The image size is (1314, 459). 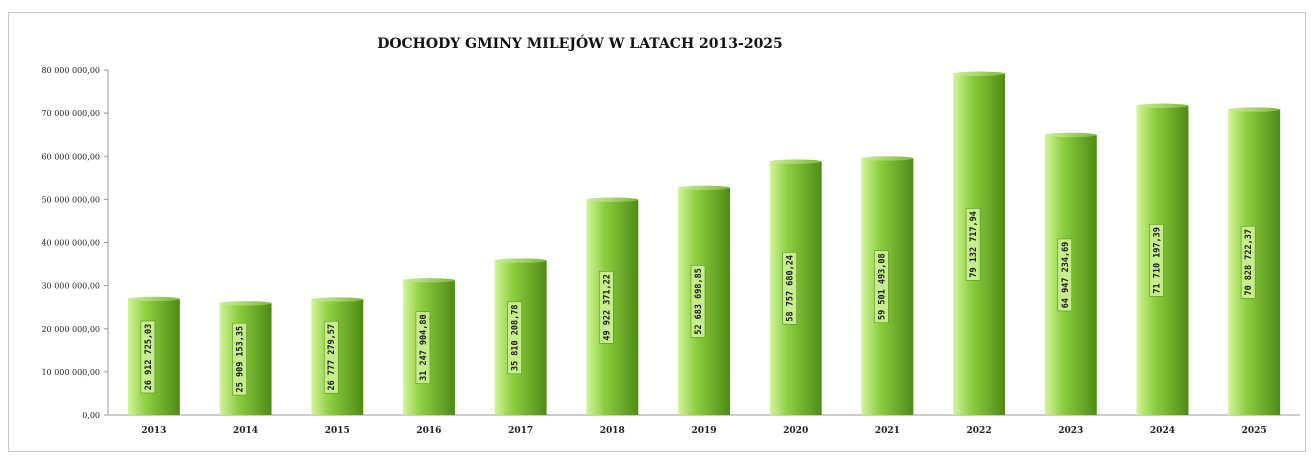 I want to click on x-tick-label: 2015, so click(x=337, y=431).